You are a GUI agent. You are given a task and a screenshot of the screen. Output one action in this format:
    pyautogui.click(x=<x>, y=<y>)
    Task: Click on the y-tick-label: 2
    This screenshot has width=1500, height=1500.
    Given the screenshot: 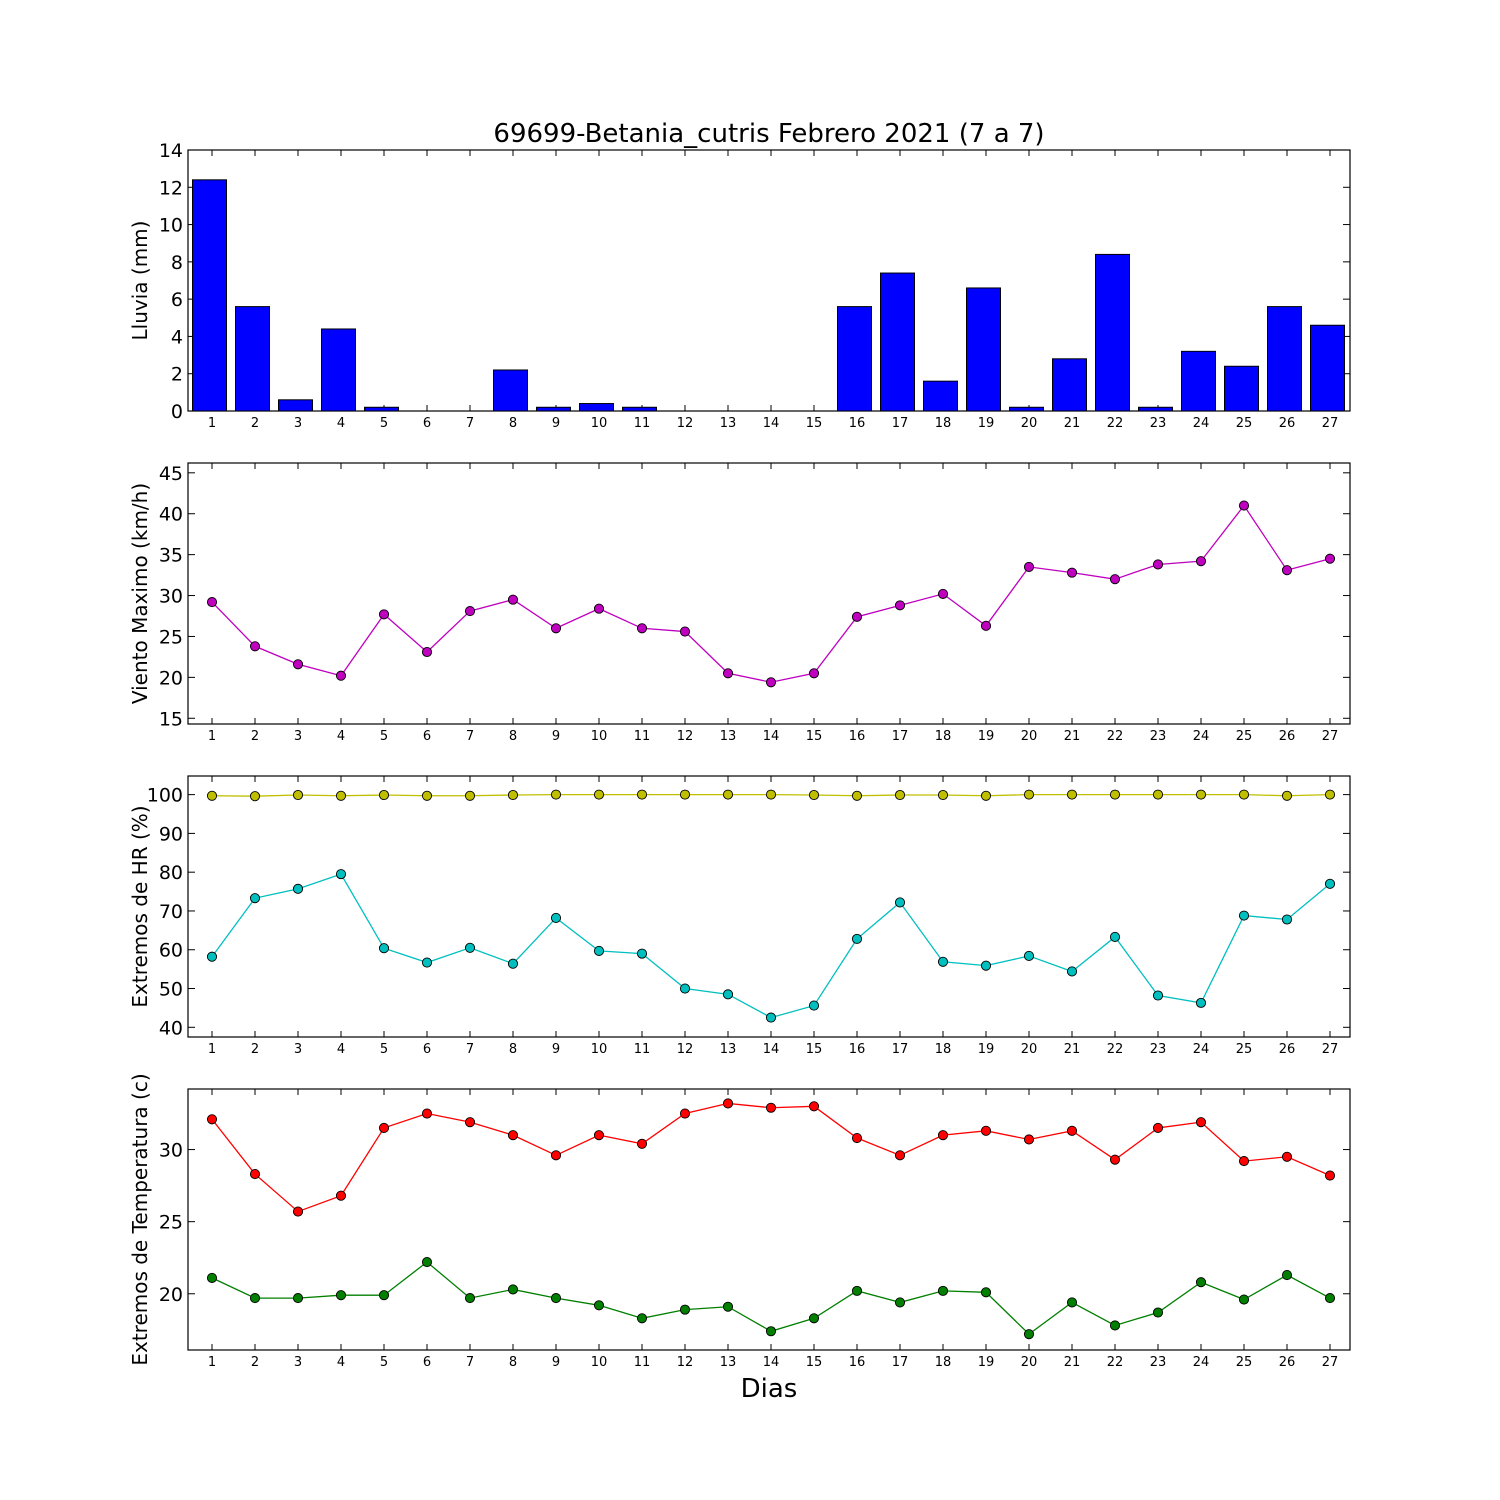 What is the action you would take?
    pyautogui.click(x=177, y=375)
    